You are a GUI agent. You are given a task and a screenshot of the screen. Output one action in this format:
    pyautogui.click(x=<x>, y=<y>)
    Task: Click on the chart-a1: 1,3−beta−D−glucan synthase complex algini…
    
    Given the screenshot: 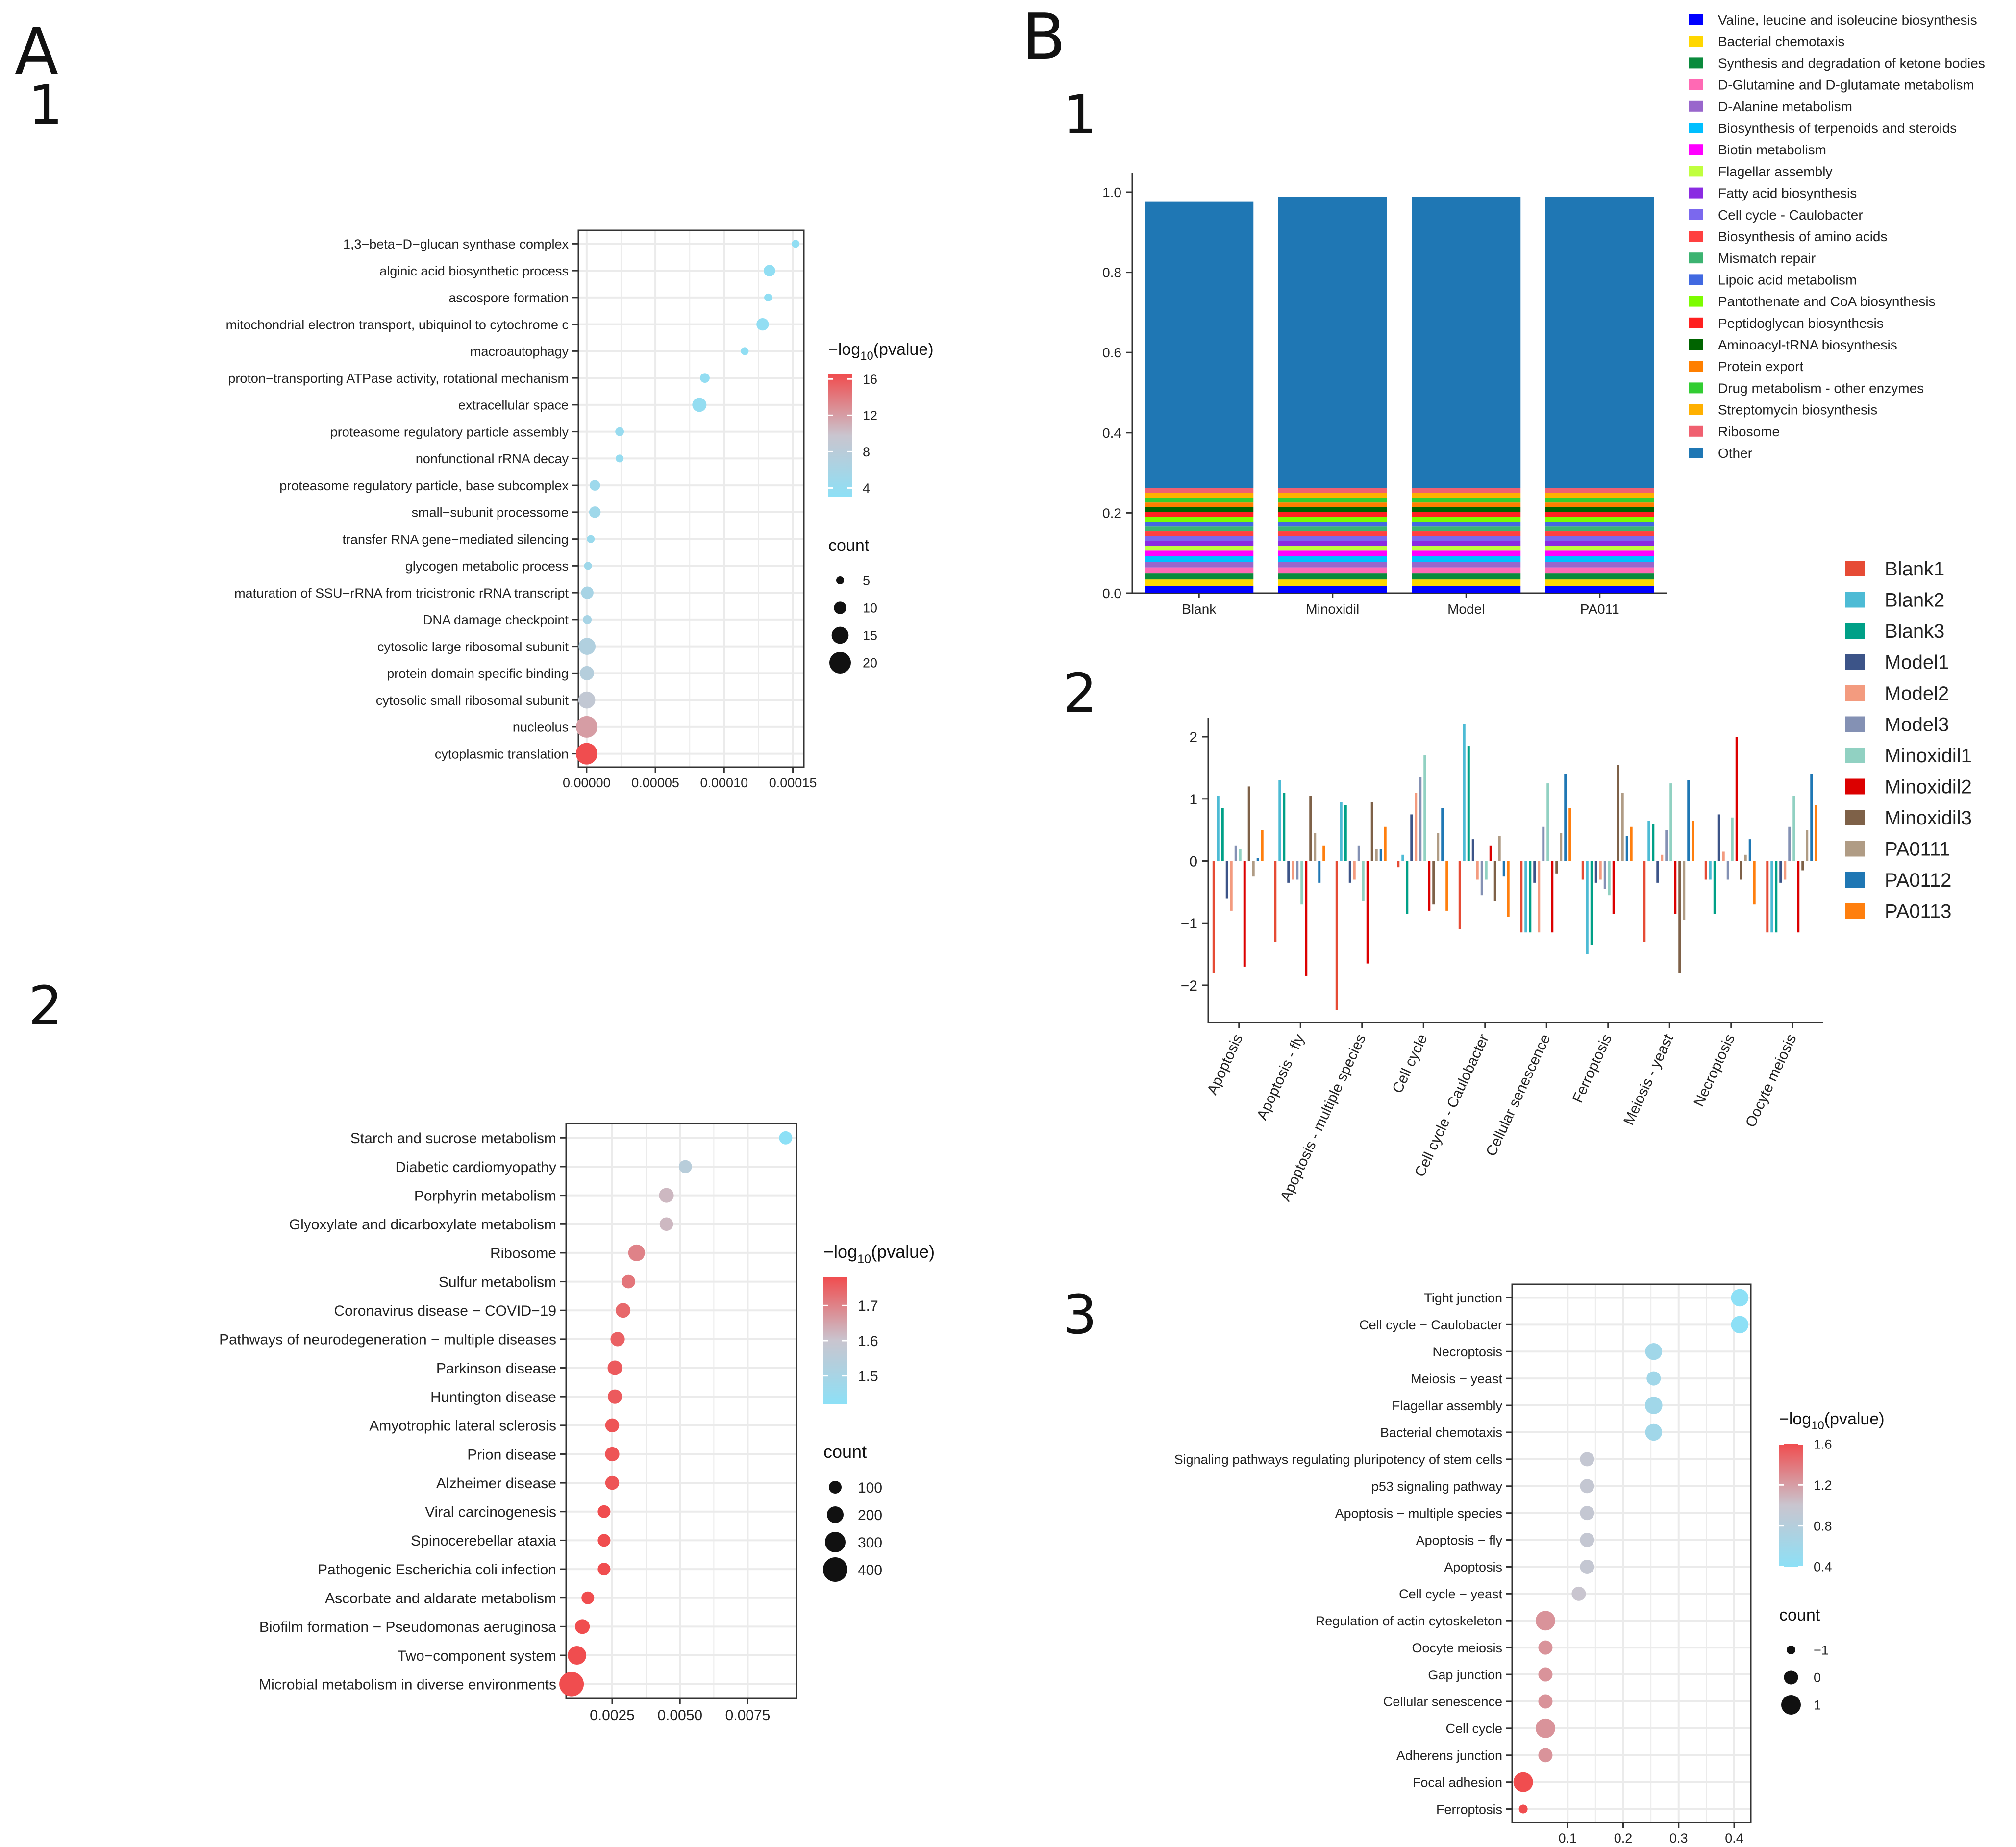 What is the action you would take?
    pyautogui.click(x=580, y=509)
    